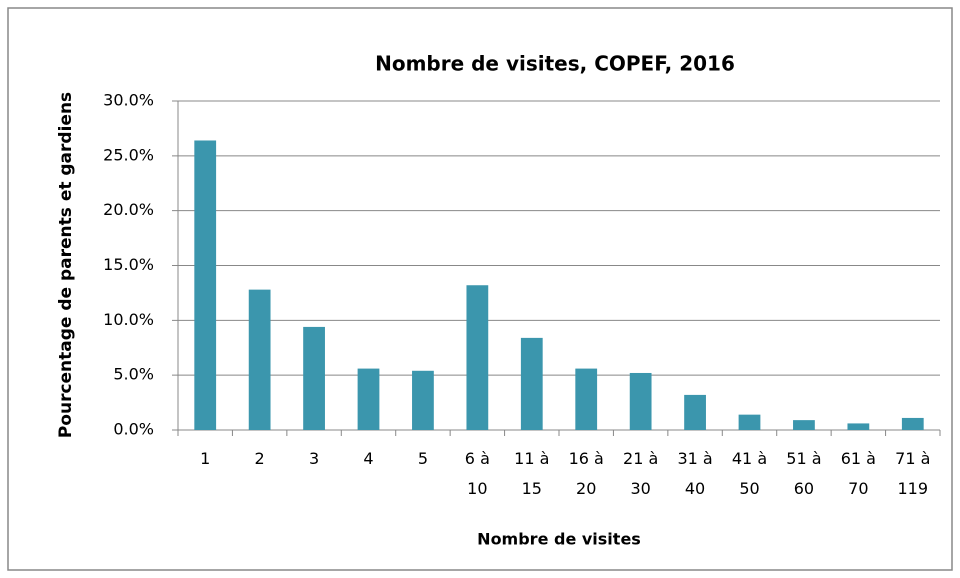  Describe the element at coordinates (532, 473) in the screenshot. I see `x-tick-label: 11 à 15` at that location.